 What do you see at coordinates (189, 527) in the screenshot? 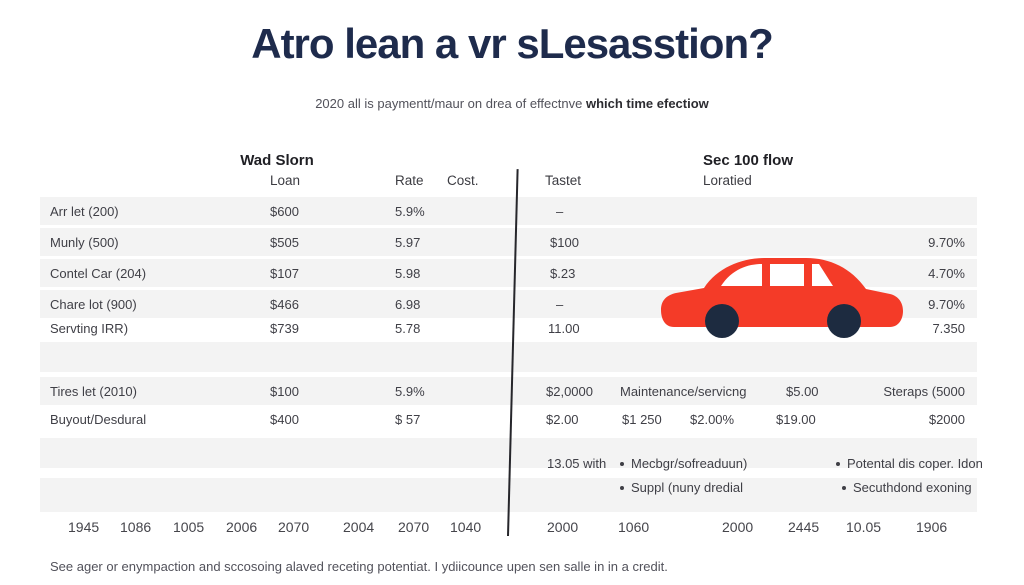
I see `bottom-number: 1005` at bounding box center [189, 527].